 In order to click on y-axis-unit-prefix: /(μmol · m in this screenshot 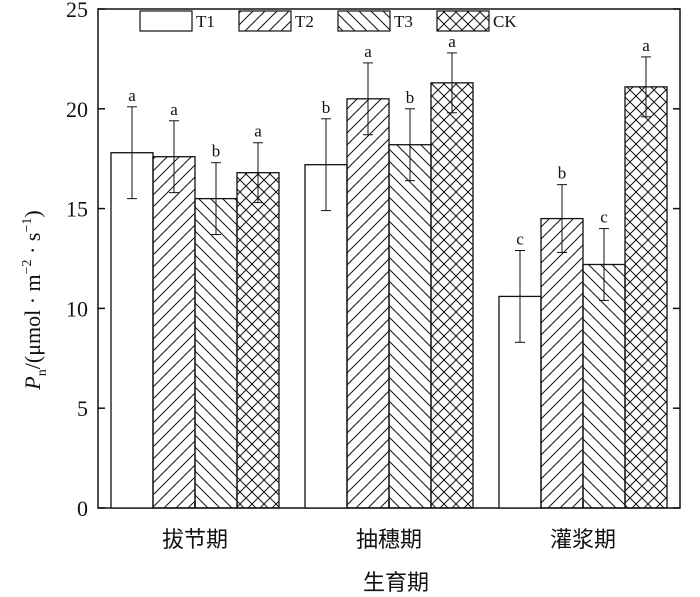, I will do `click(32, 321)`.